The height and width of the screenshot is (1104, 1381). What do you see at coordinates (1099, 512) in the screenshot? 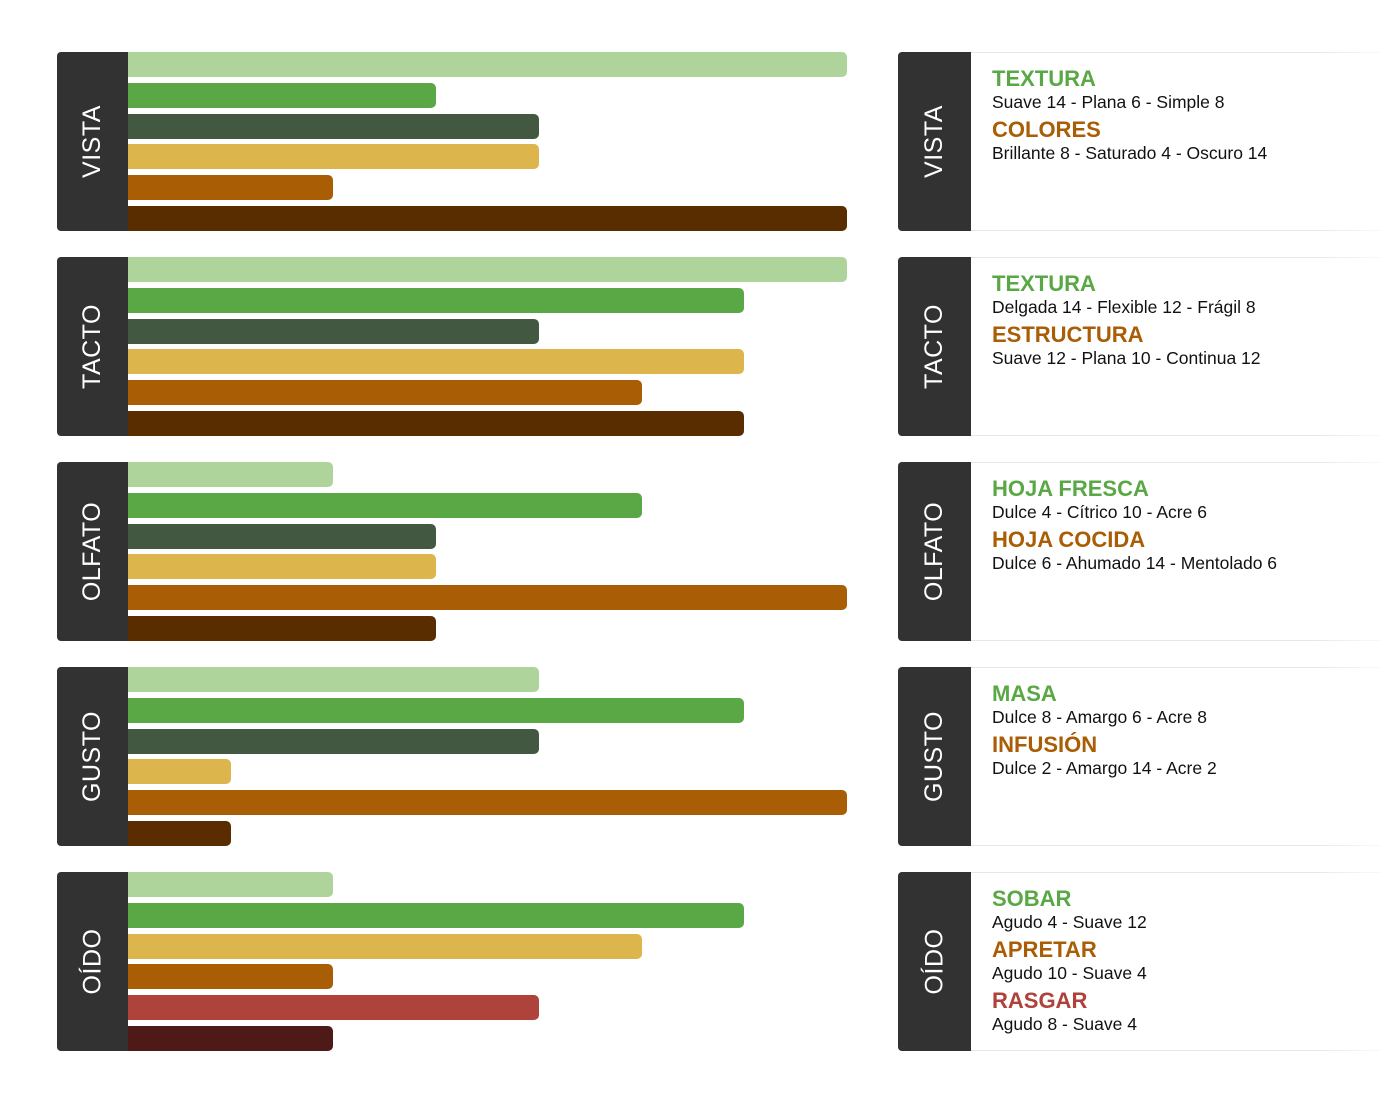
I see `legend-group-text: Dulce 4 - Cítrico 10 - Acre 6` at bounding box center [1099, 512].